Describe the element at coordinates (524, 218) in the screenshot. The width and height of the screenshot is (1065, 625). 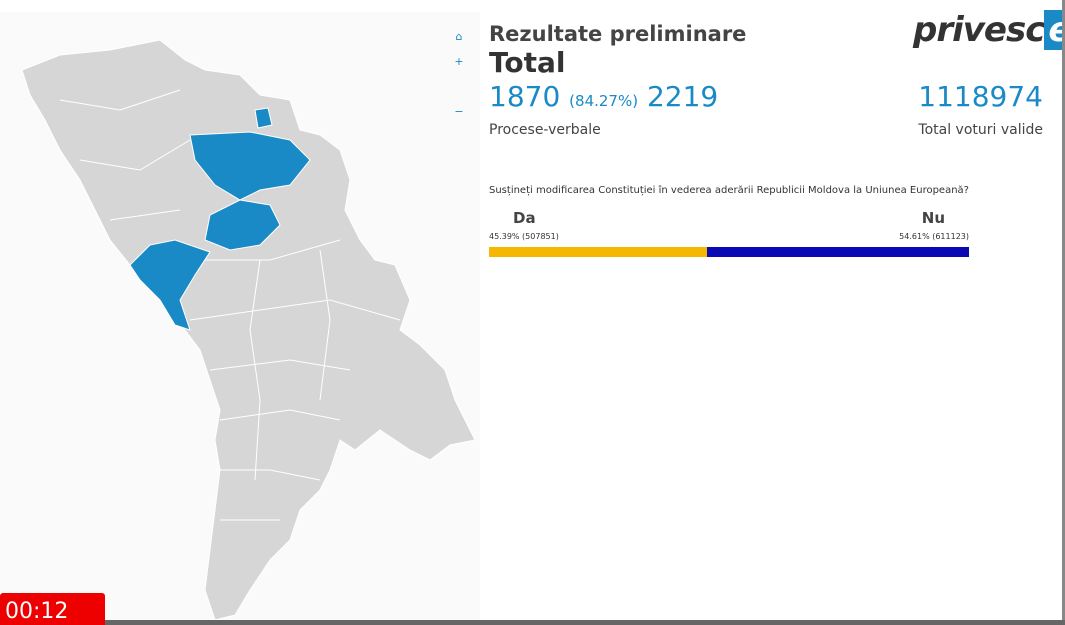
I see `option-name: Da` at that location.